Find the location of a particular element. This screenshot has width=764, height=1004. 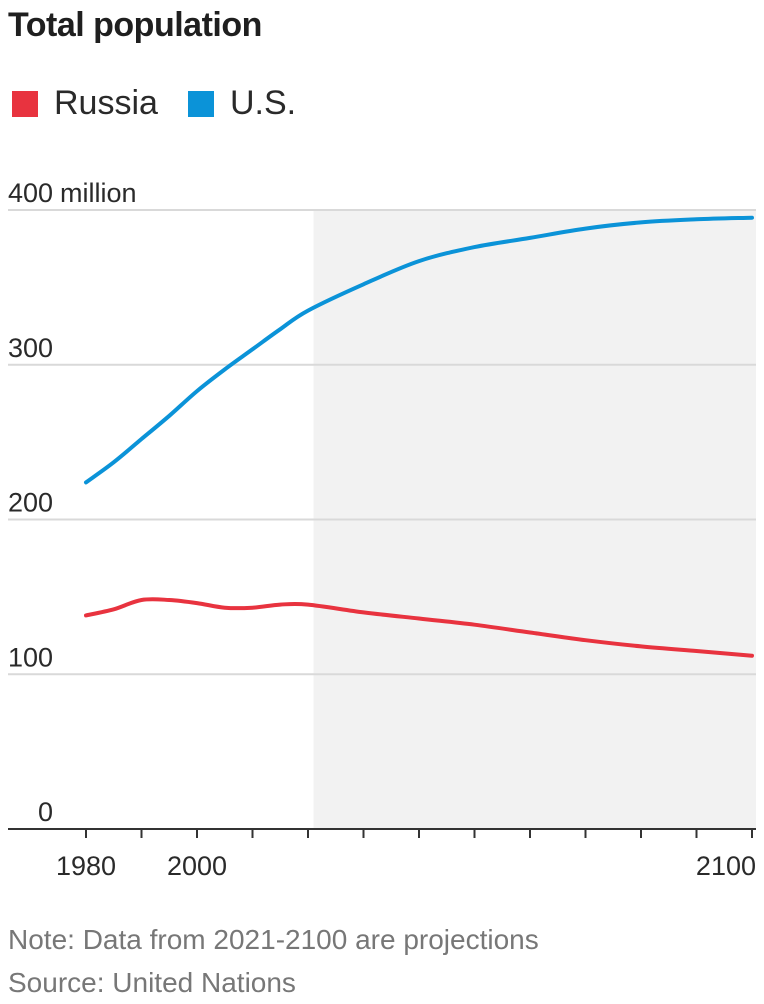

y-tick-label-100: 100 is located at coordinates (30, 657).